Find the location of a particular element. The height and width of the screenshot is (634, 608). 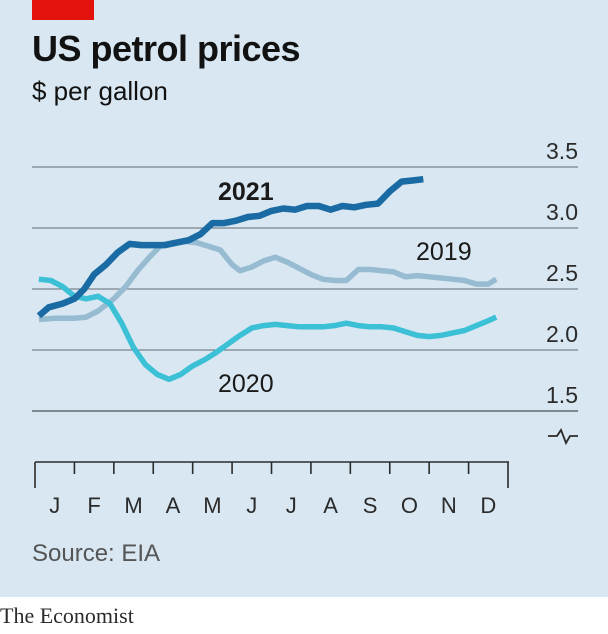

y-tick-label: 2.0 is located at coordinates (562, 334).